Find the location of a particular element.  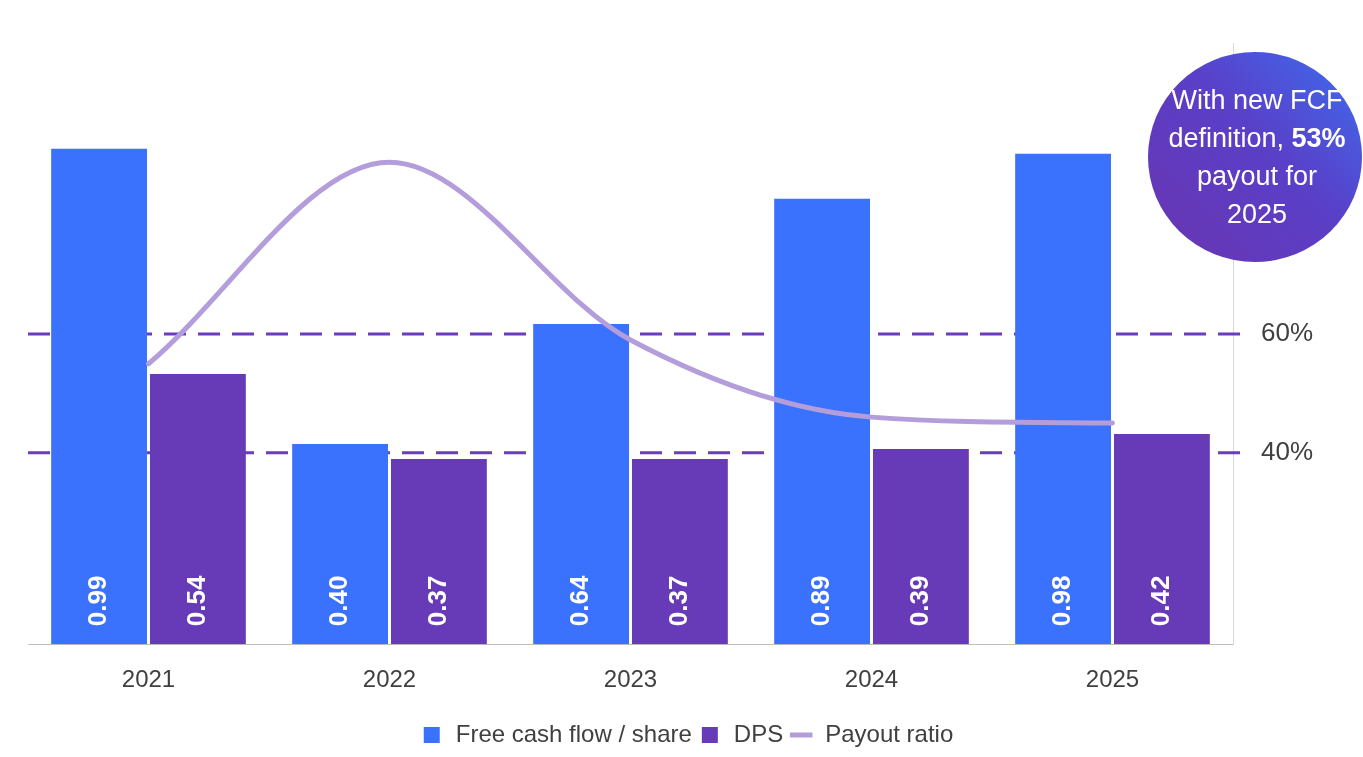

data-label: 0.42 is located at coordinates (1160, 601).